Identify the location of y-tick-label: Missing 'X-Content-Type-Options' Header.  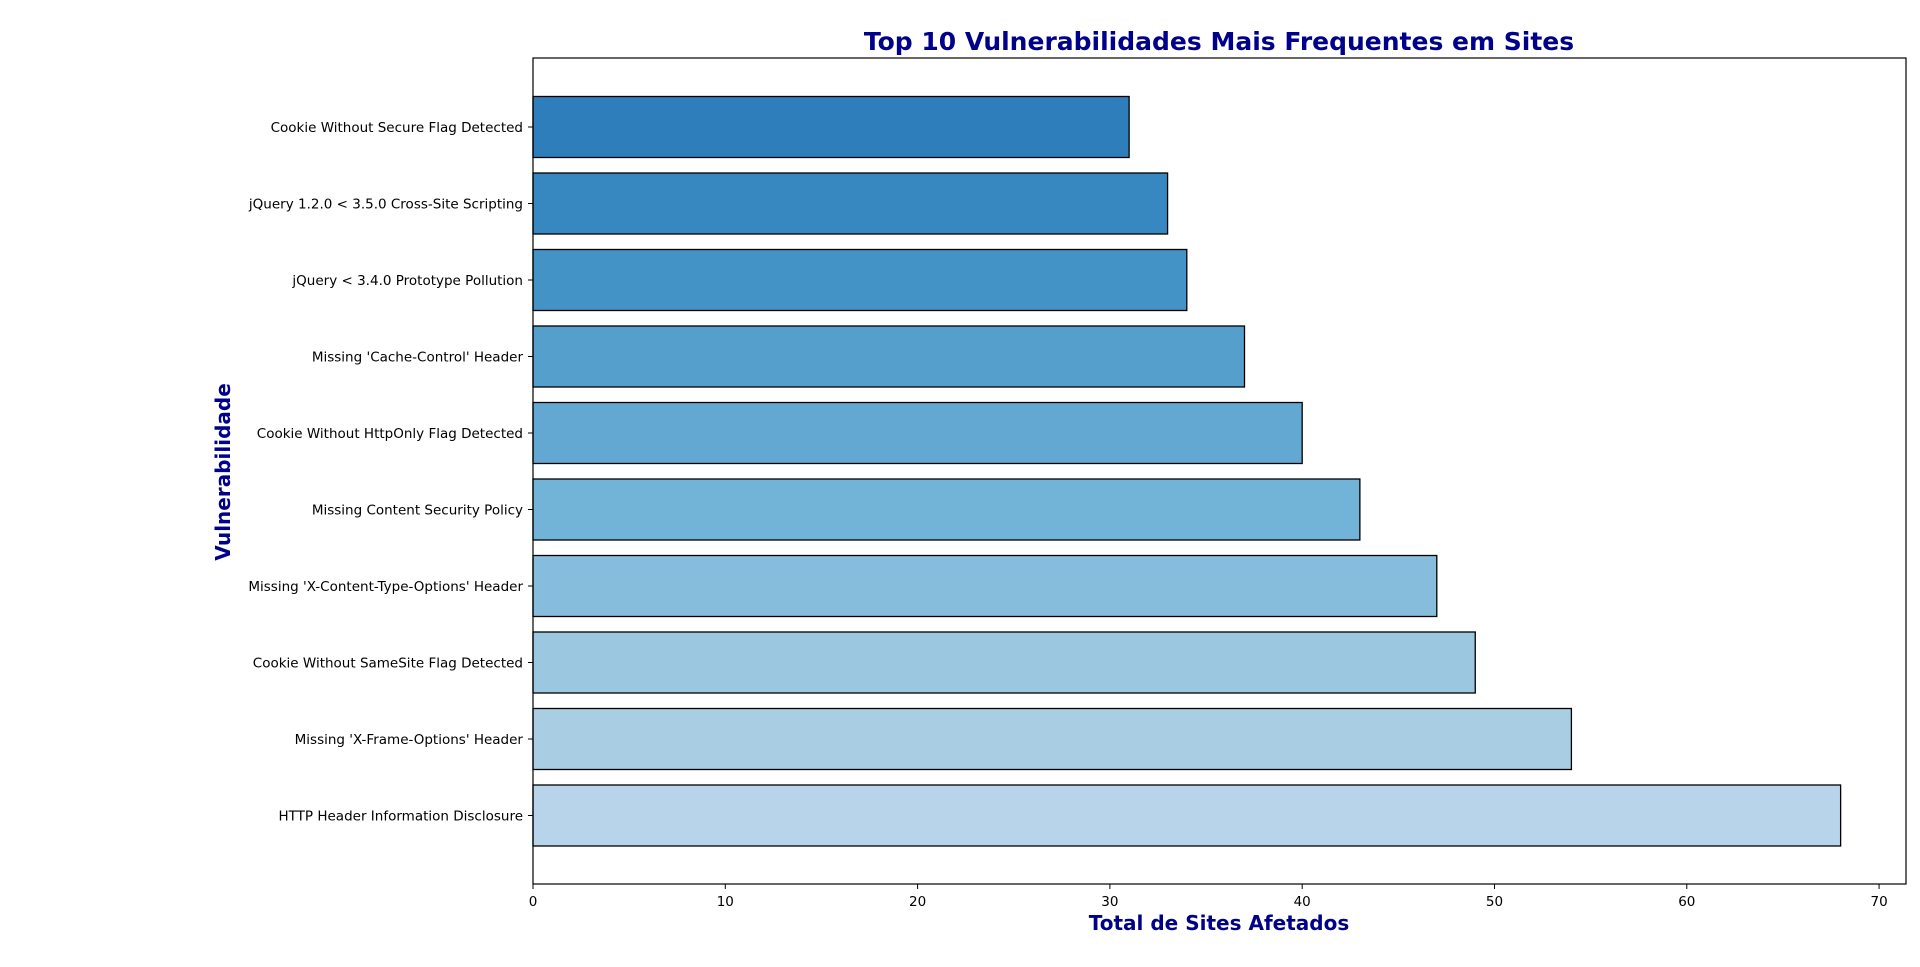
(385, 587).